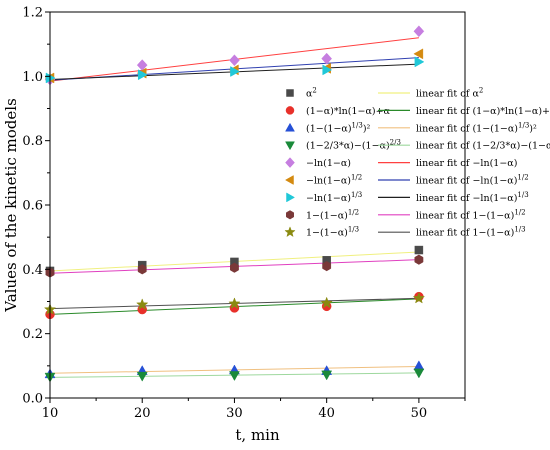 The height and width of the screenshot is (450, 550). I want to click on legend-fit-label: linear fit of α2, so click(449, 93).